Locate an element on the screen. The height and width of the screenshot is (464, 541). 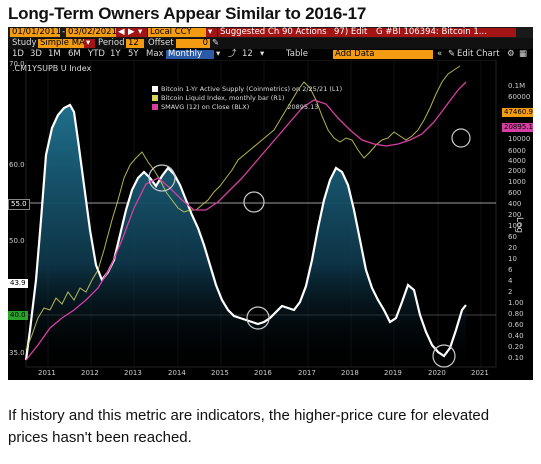
range-1d: 1D is located at coordinates (18, 54).